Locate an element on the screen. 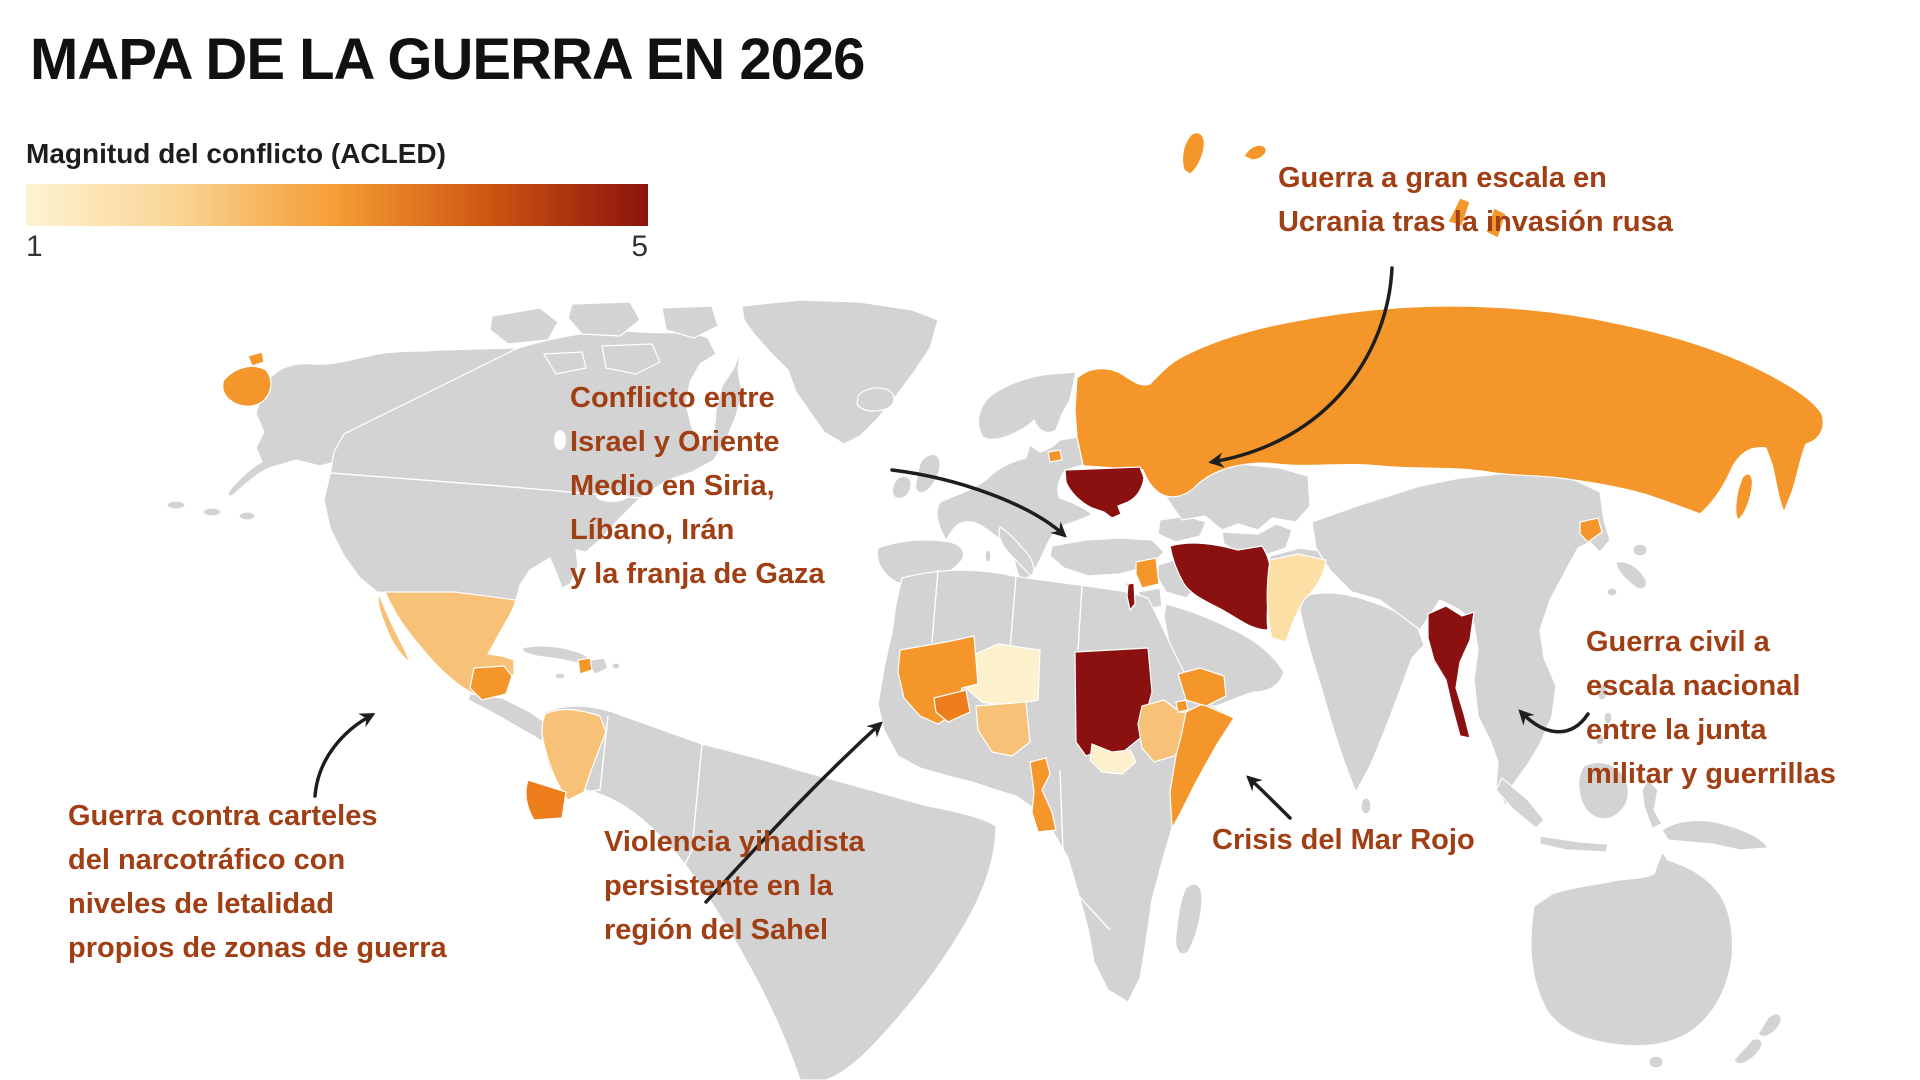 The image size is (1920, 1080). country-pakistan is located at coordinates (1296, 598).